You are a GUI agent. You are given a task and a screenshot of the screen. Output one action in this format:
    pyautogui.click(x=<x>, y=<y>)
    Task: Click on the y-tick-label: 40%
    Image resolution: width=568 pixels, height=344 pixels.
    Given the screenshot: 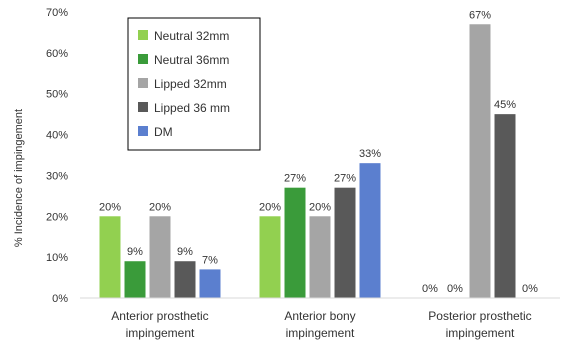 What is the action you would take?
    pyautogui.click(x=57, y=136)
    